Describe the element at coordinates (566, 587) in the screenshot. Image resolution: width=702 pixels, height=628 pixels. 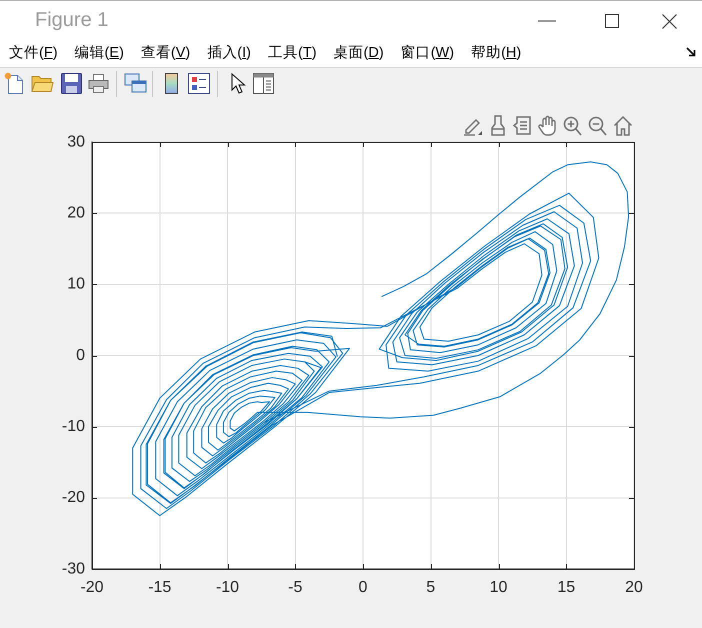
I see `x-tick-label: 15` at that location.